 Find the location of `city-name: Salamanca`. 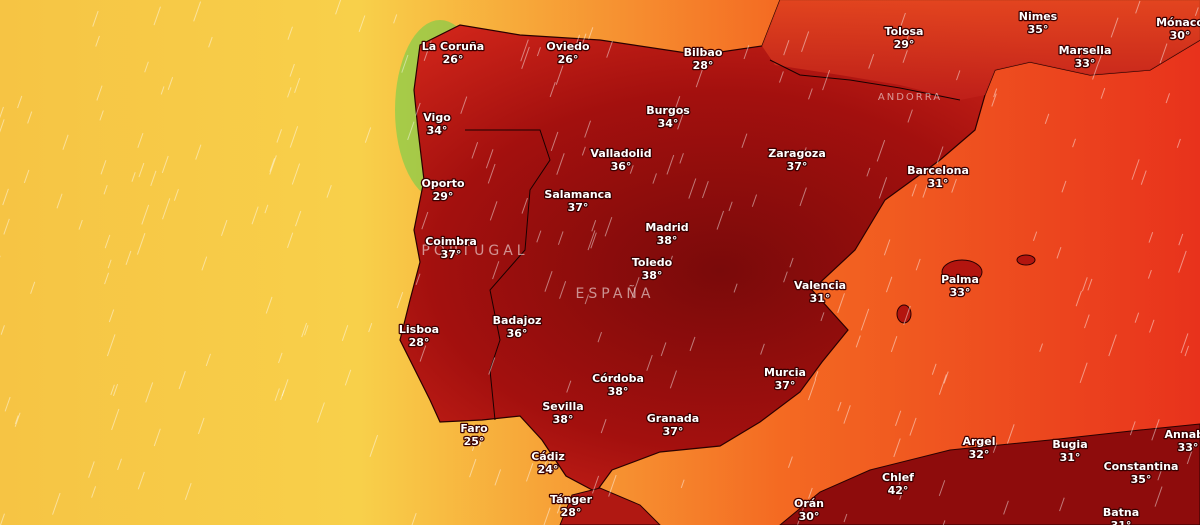

city-name: Salamanca is located at coordinates (577, 194).